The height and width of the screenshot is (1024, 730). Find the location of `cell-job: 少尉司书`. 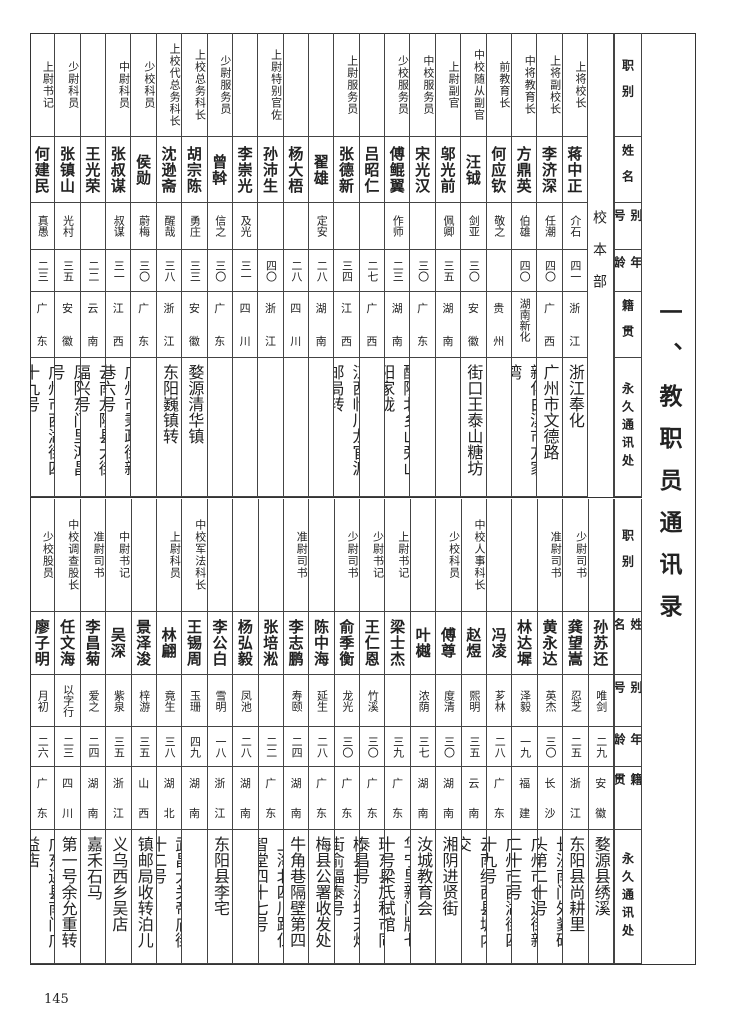

cell-job: 少尉司书 is located at coordinates (347, 555).